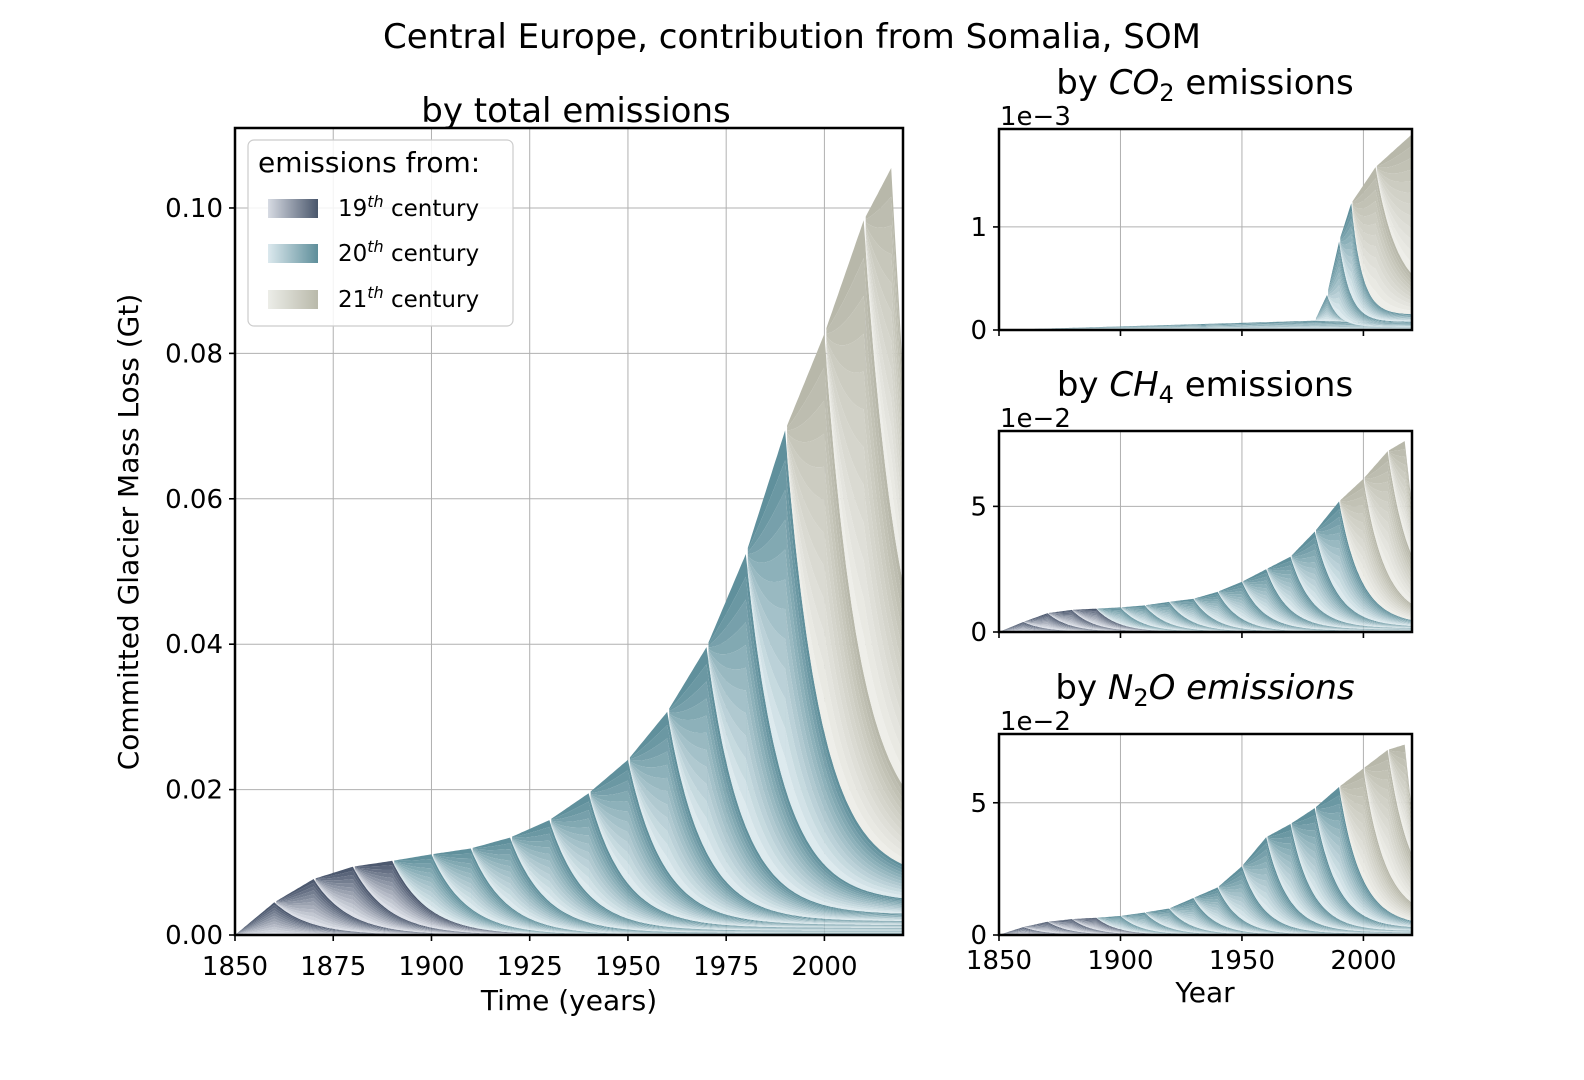  What do you see at coordinates (194, 209) in the screenshot?
I see `total-ytick: 0.10` at bounding box center [194, 209].